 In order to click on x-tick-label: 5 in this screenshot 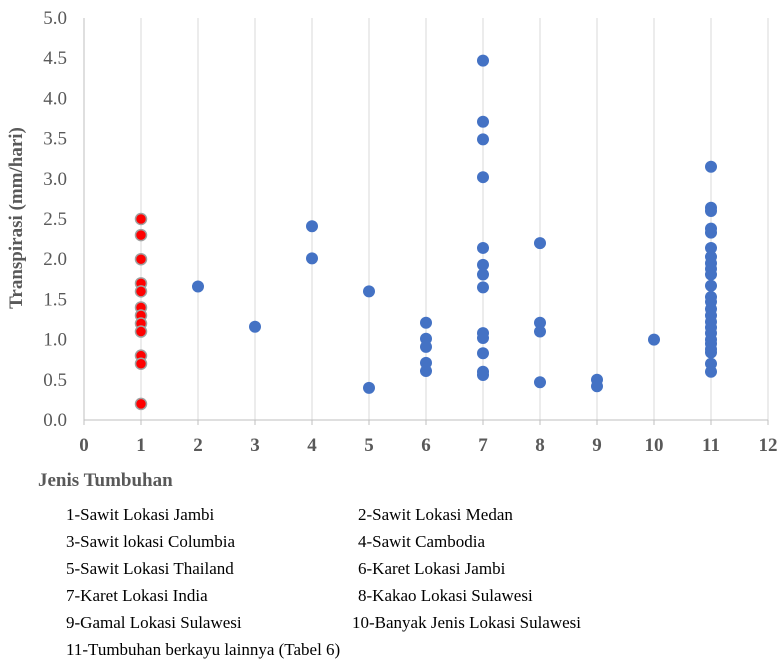, I will do `click(369, 445)`.